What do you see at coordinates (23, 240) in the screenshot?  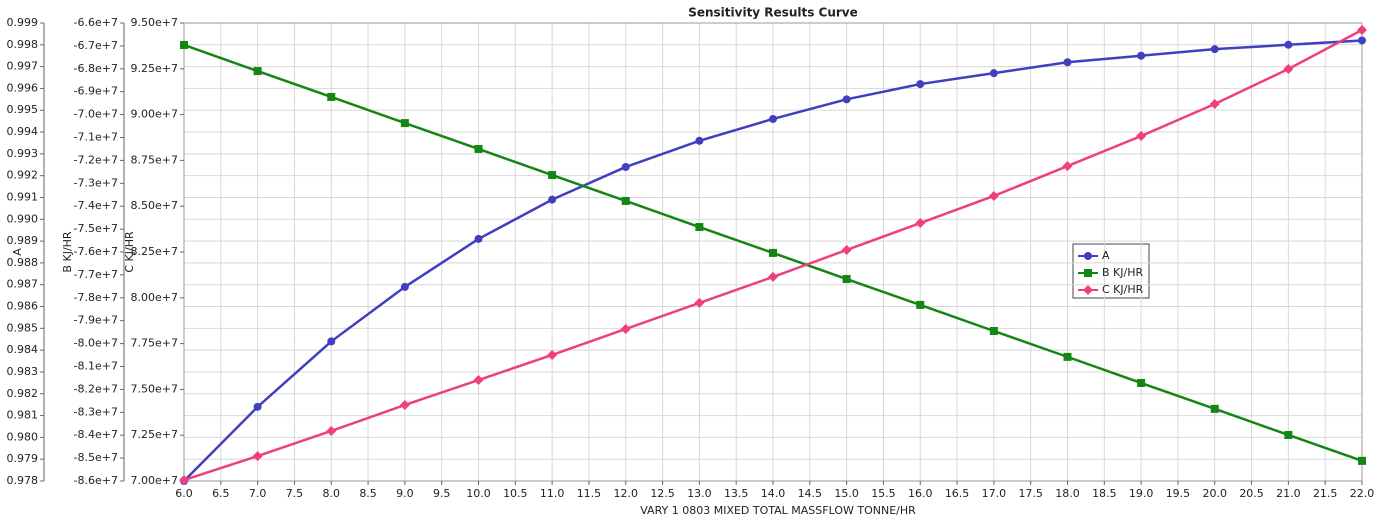 I see `y-tick-label: 0.989` at bounding box center [23, 240].